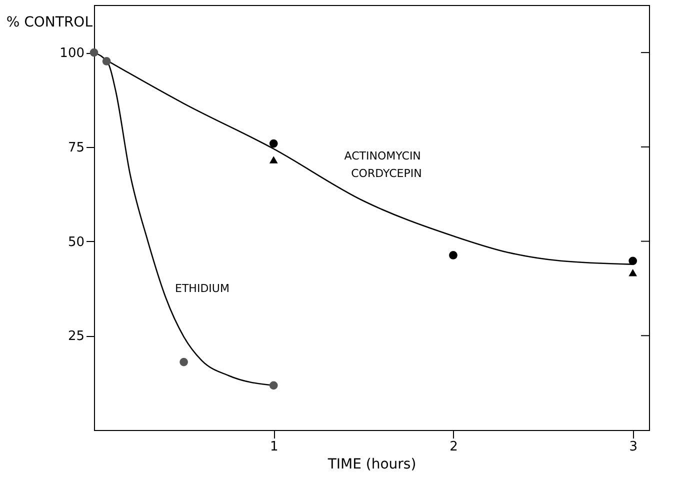 Image resolution: width=682 pixels, height=494 pixels. Describe the element at coordinates (382, 156) in the screenshot. I see `annotation: ACTINOMYCIN` at that location.